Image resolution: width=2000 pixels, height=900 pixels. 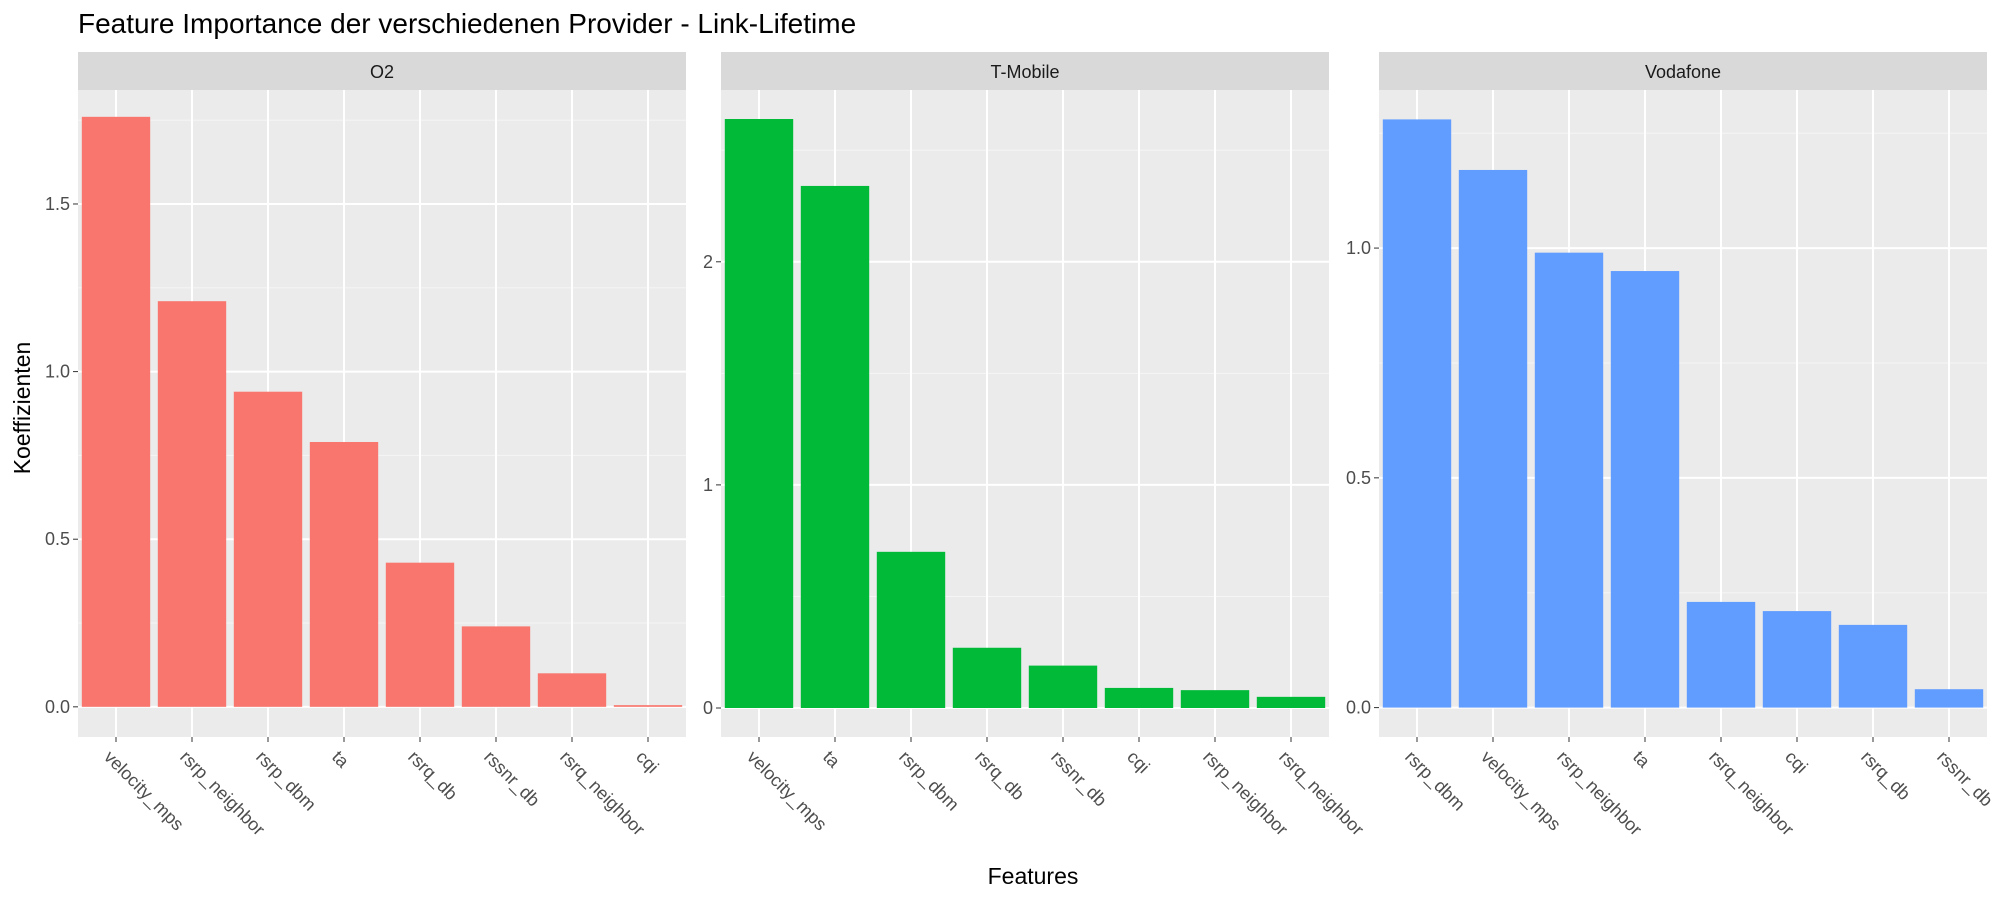 What do you see at coordinates (344, 574) in the screenshot?
I see `bar-o2-ta` at bounding box center [344, 574].